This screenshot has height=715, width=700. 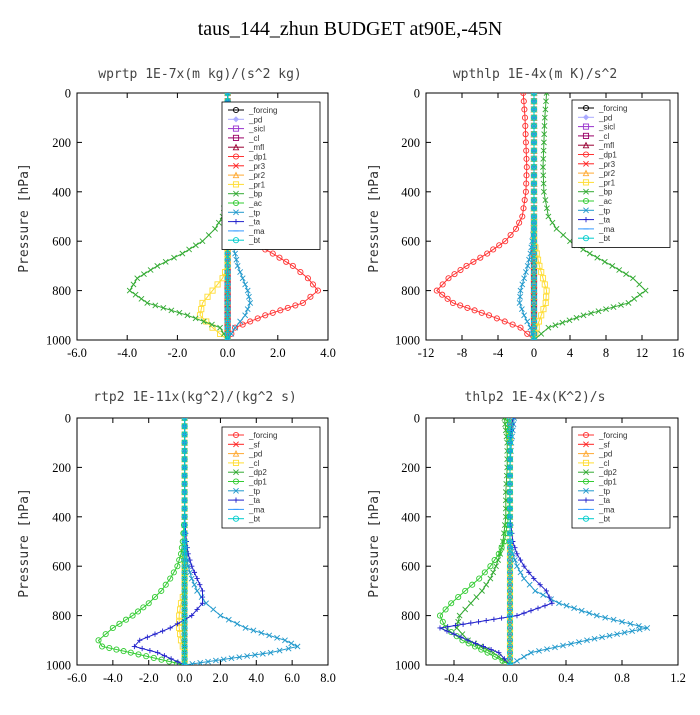 I want to click on plot-area, so click(x=198, y=541).